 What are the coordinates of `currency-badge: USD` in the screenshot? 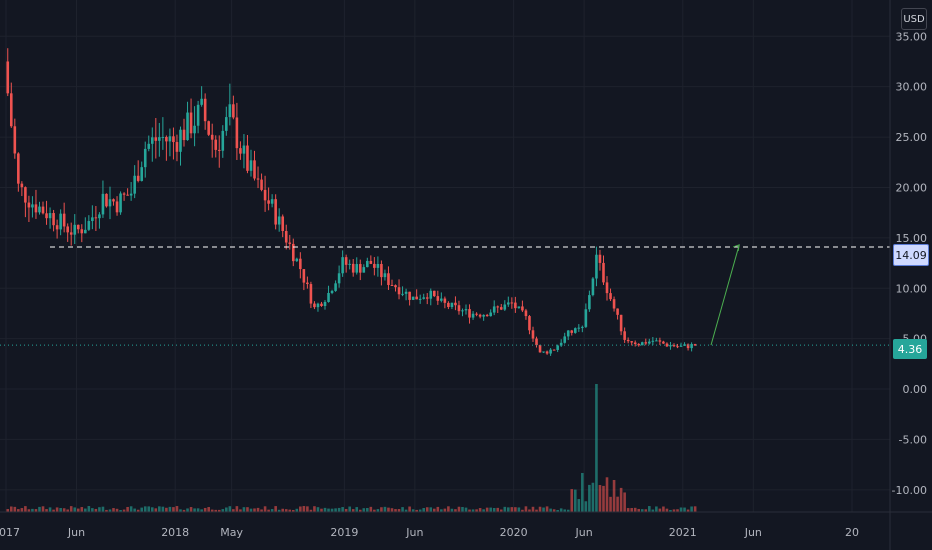 It's located at (914, 19).